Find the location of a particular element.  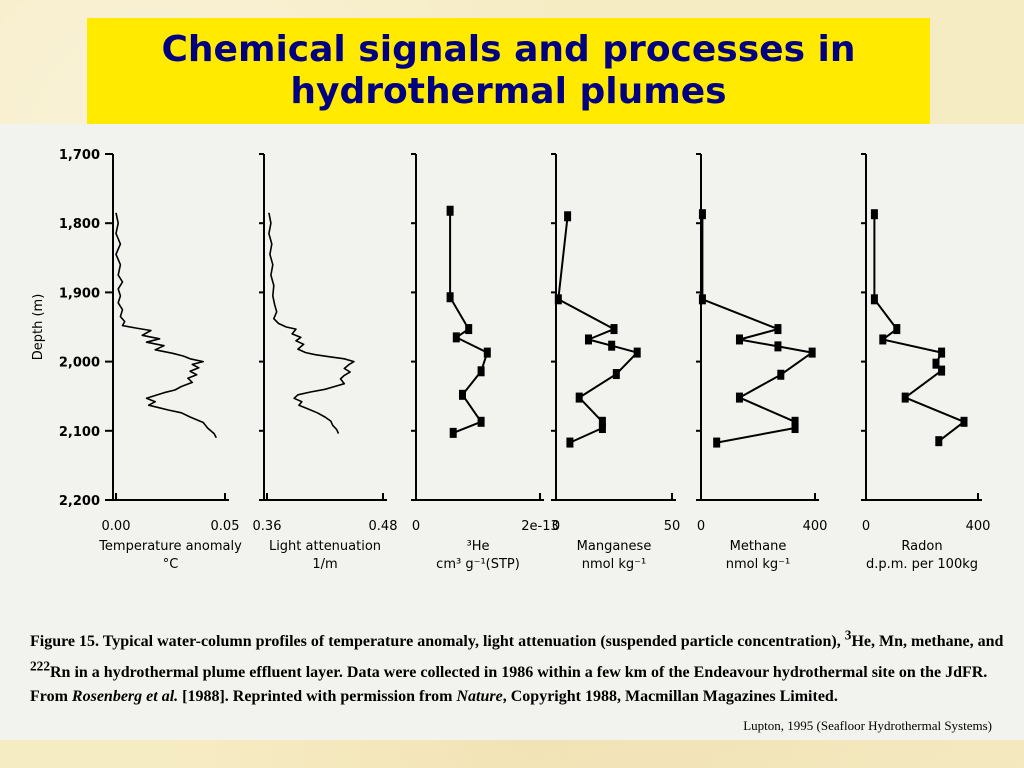

caption-journal: Nature is located at coordinates (479, 696).